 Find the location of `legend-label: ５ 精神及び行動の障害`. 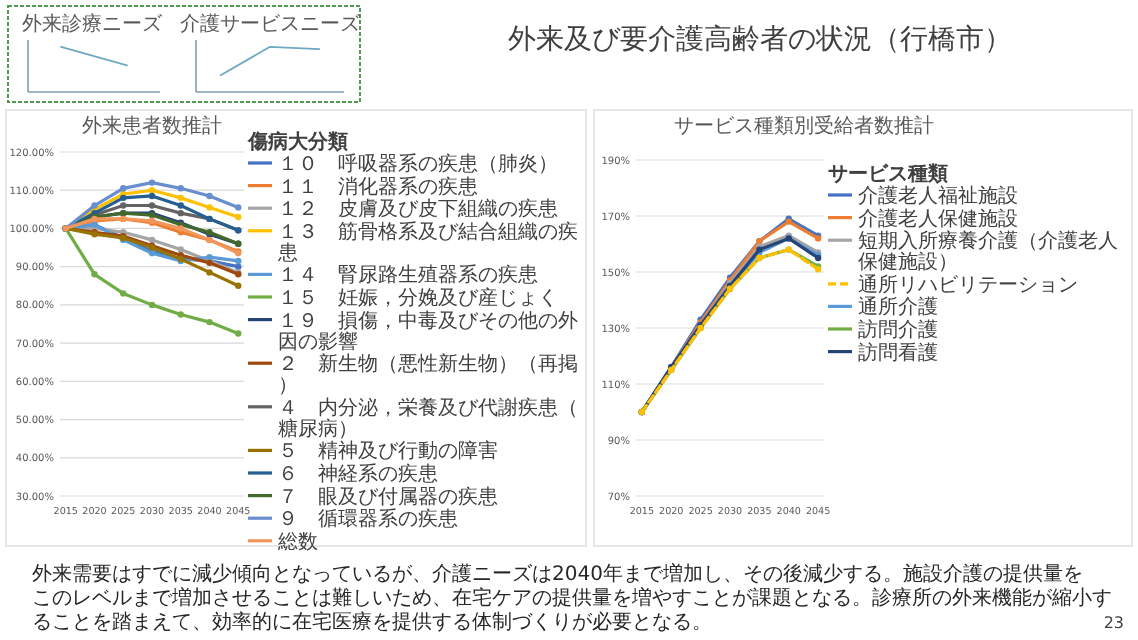

legend-label: ５ 精神及び行動の障害 is located at coordinates (388, 451).